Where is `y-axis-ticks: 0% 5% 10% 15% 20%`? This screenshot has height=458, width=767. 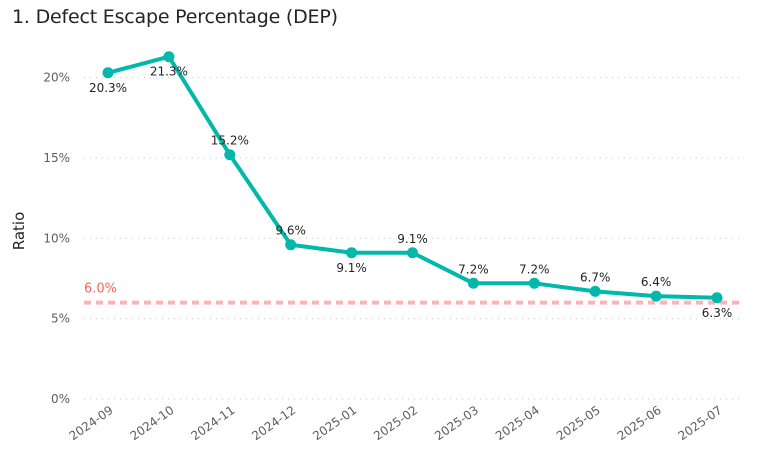 y-axis-ticks: 0% 5% 10% 15% 20% is located at coordinates (56, 238).